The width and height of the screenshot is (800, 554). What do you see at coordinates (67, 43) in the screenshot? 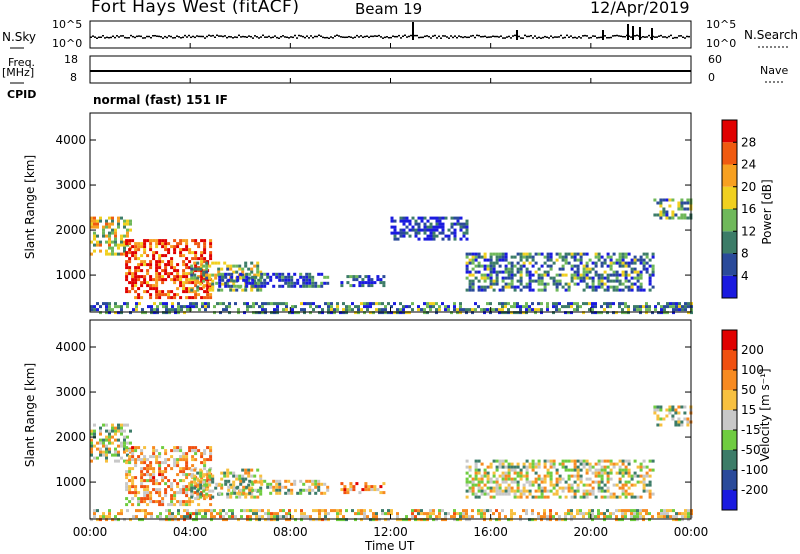
I see `nsky-bottom-tick: 10^0` at bounding box center [67, 43].